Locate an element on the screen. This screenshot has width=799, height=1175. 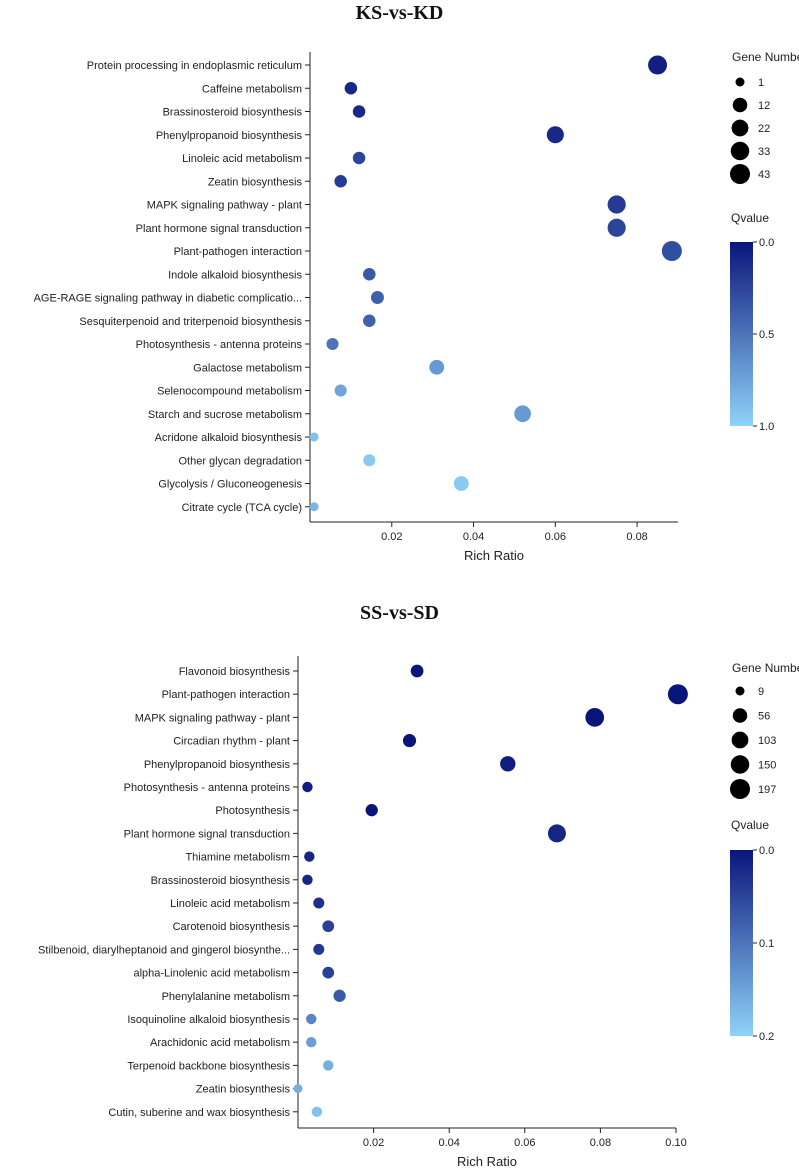
y-tick-label: Selenocompound metabolism is located at coordinates (229, 392).